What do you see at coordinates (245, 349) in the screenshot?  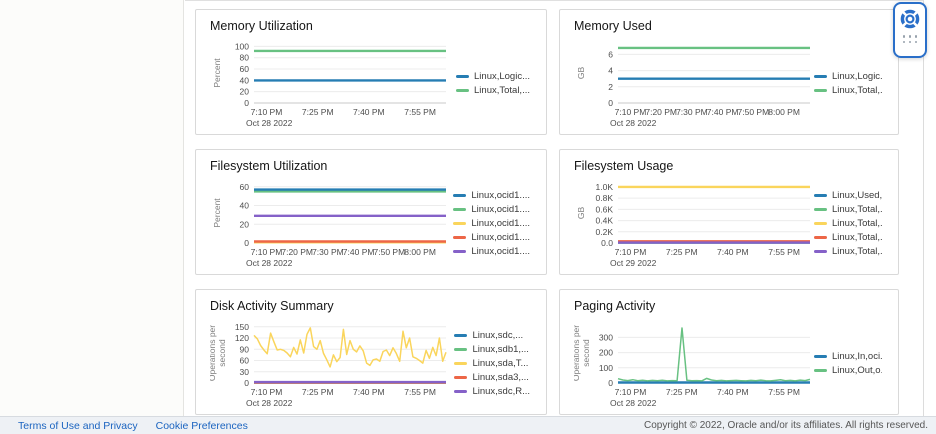 I see `svg-text: 90` at bounding box center [245, 349].